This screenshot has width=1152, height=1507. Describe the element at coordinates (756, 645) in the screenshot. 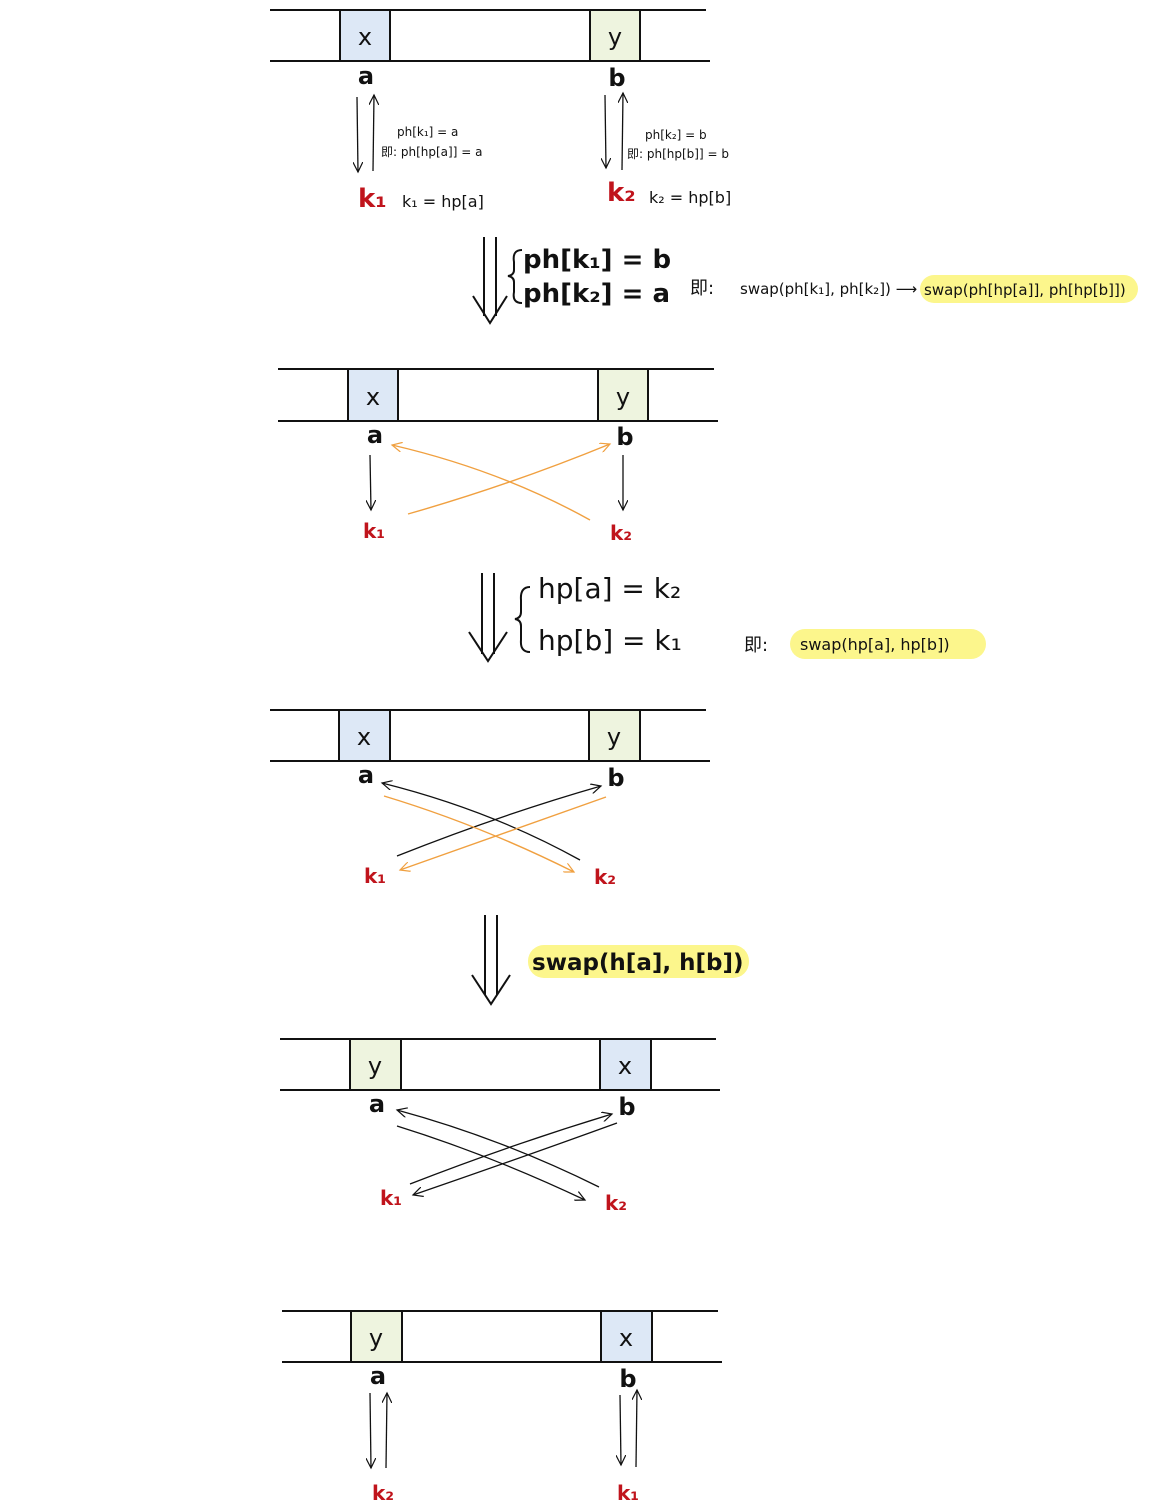

I see `t2-note-prefix: 即:` at that location.